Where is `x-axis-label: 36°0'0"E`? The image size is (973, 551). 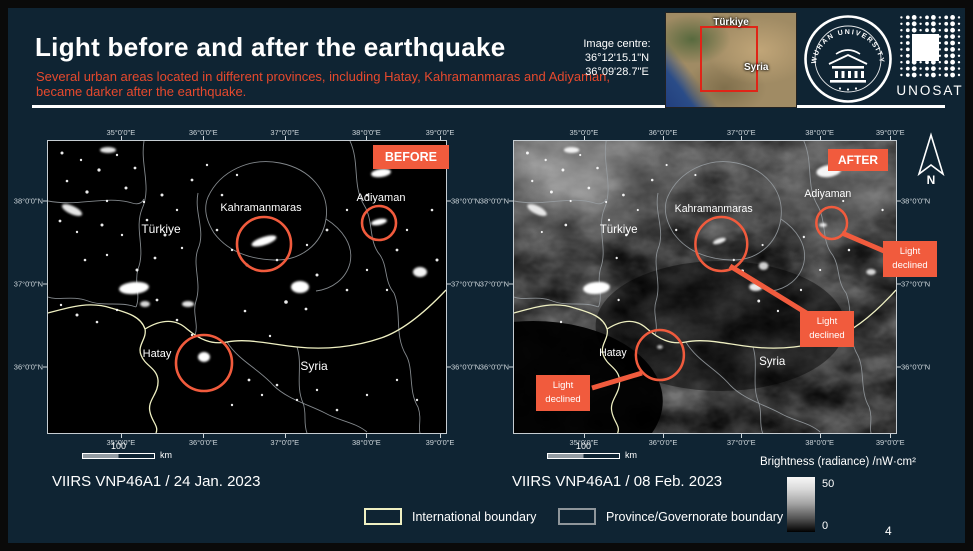 x-axis-label: 36°0'0"E is located at coordinates (203, 132).